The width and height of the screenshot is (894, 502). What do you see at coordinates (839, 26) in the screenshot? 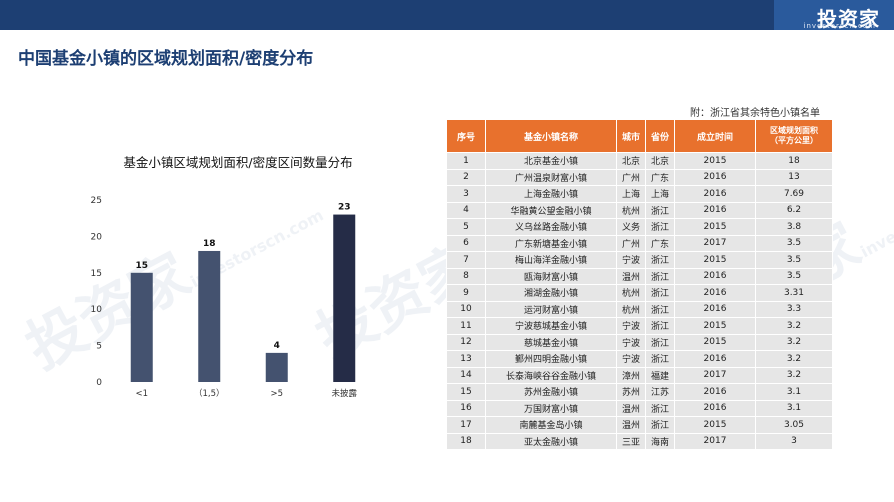
I see `brand-logo-subtext: investorscn.com` at bounding box center [839, 26].